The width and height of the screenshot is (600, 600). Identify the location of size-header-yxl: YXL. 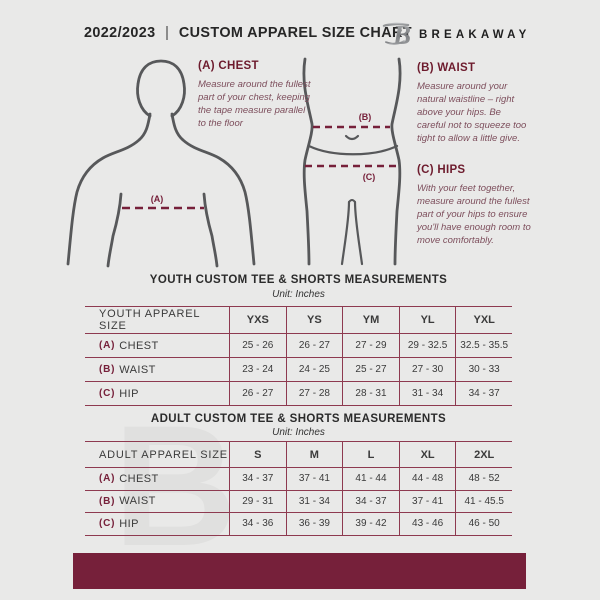
(483, 320).